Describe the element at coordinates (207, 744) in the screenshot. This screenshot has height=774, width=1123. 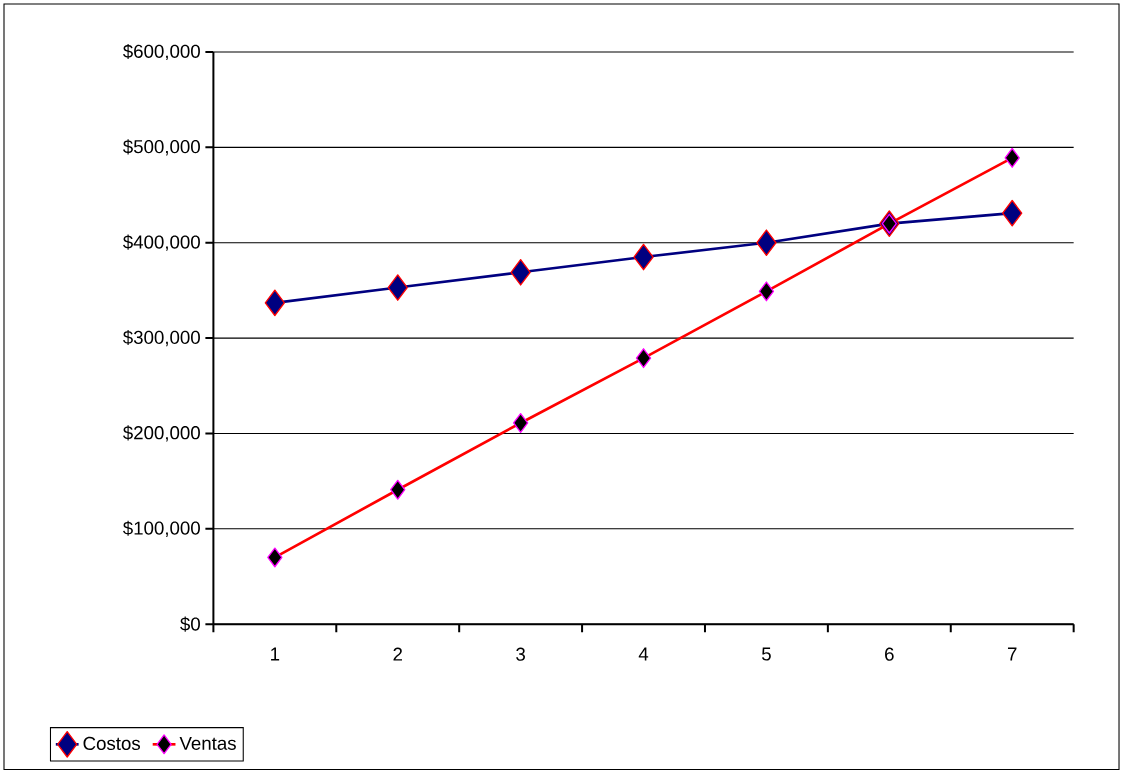
I see `legend-label: Ventas` at that location.